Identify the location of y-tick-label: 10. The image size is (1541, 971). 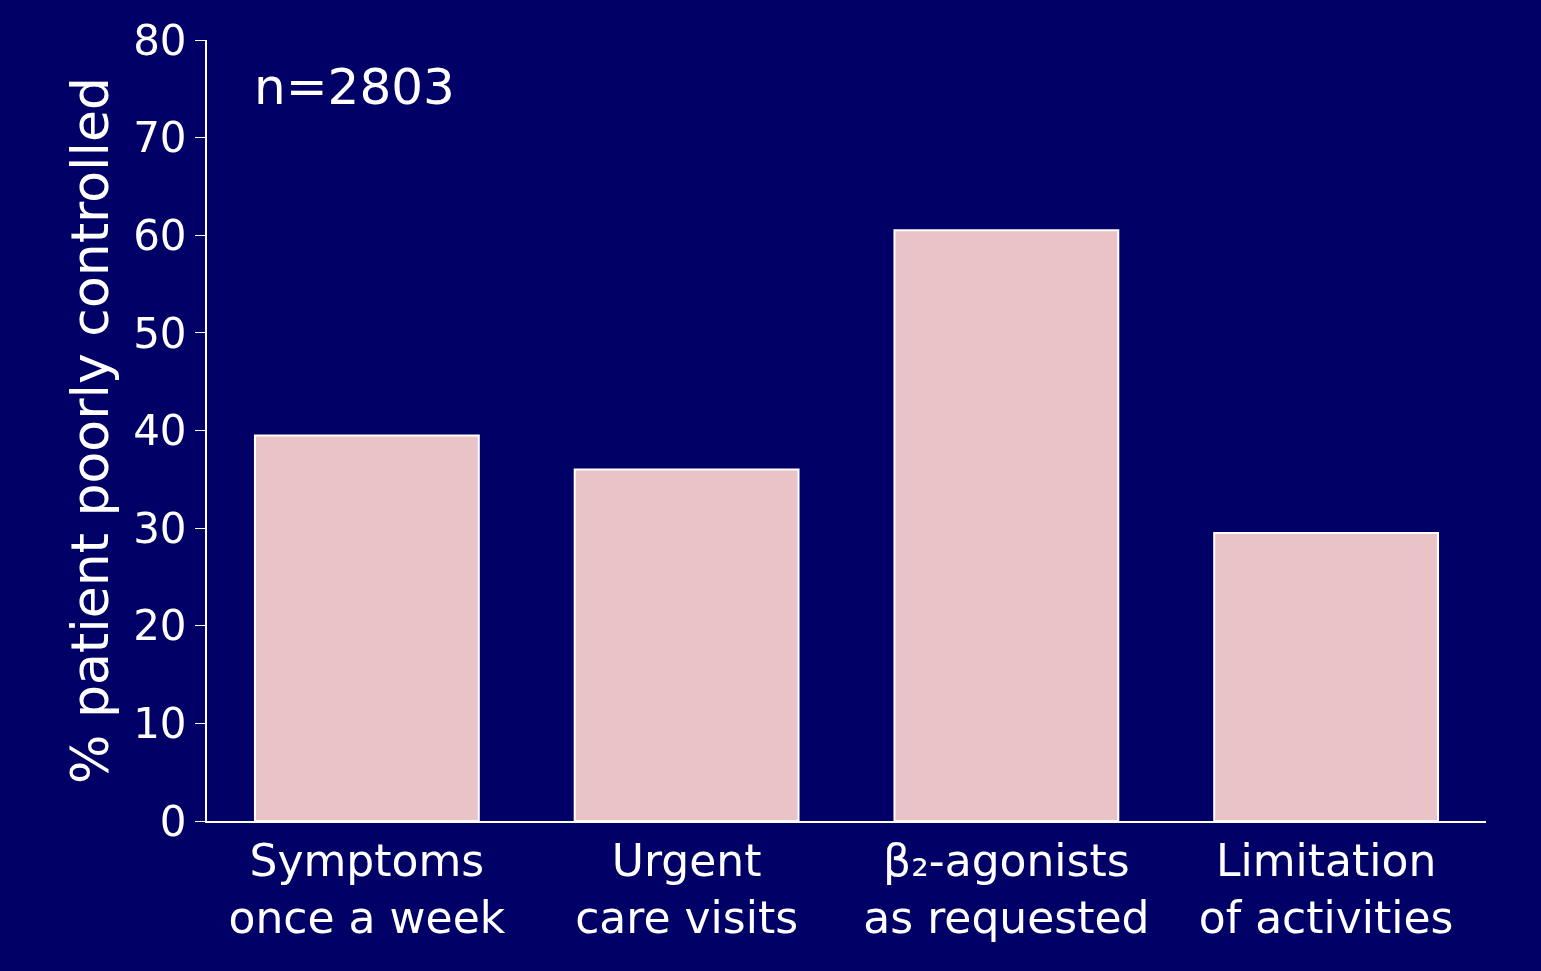
(160, 724).